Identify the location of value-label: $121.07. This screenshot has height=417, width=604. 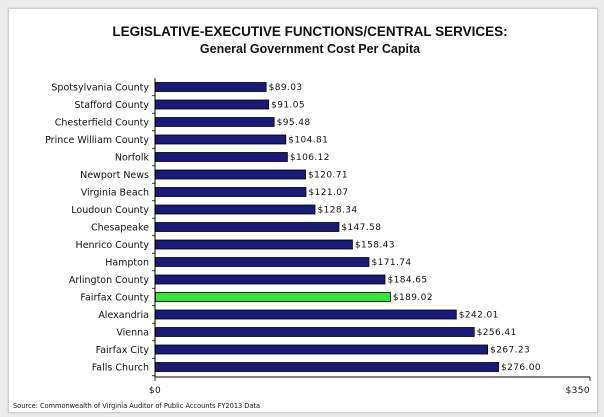
(328, 193).